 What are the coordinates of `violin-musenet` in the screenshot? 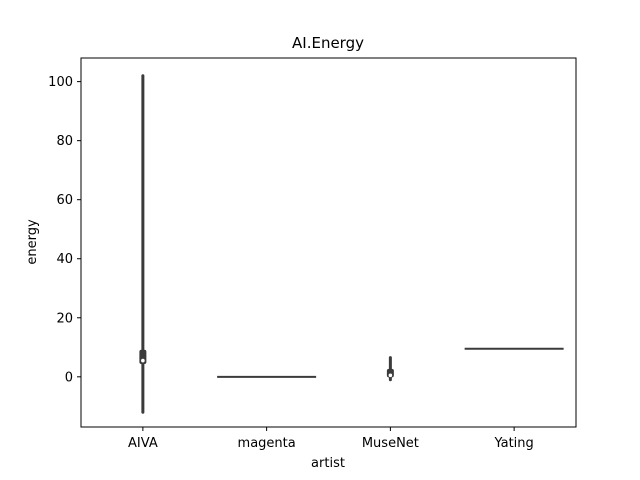 It's located at (390, 369).